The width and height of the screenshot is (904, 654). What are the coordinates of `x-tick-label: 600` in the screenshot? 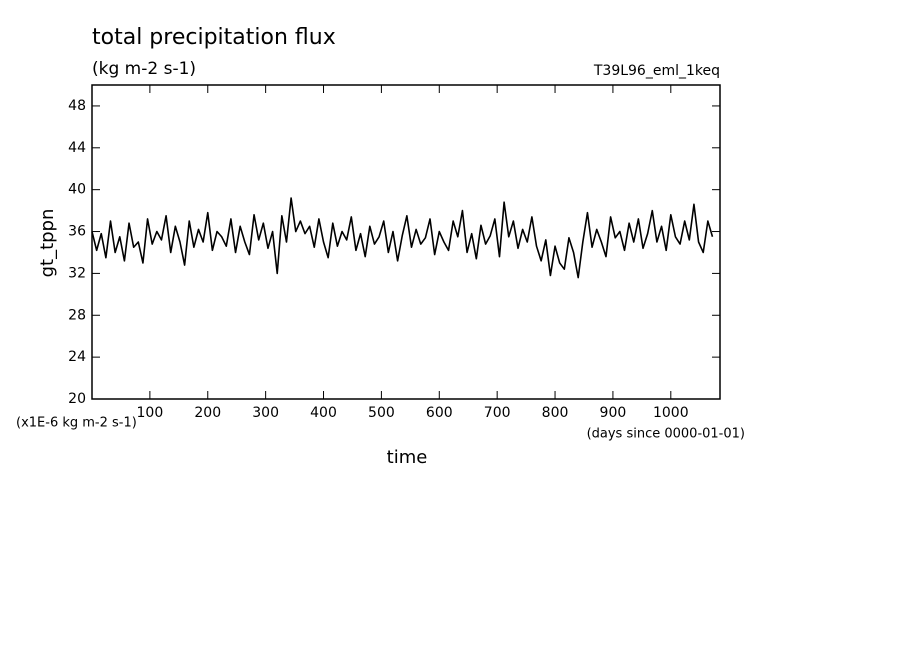 It's located at (439, 413).